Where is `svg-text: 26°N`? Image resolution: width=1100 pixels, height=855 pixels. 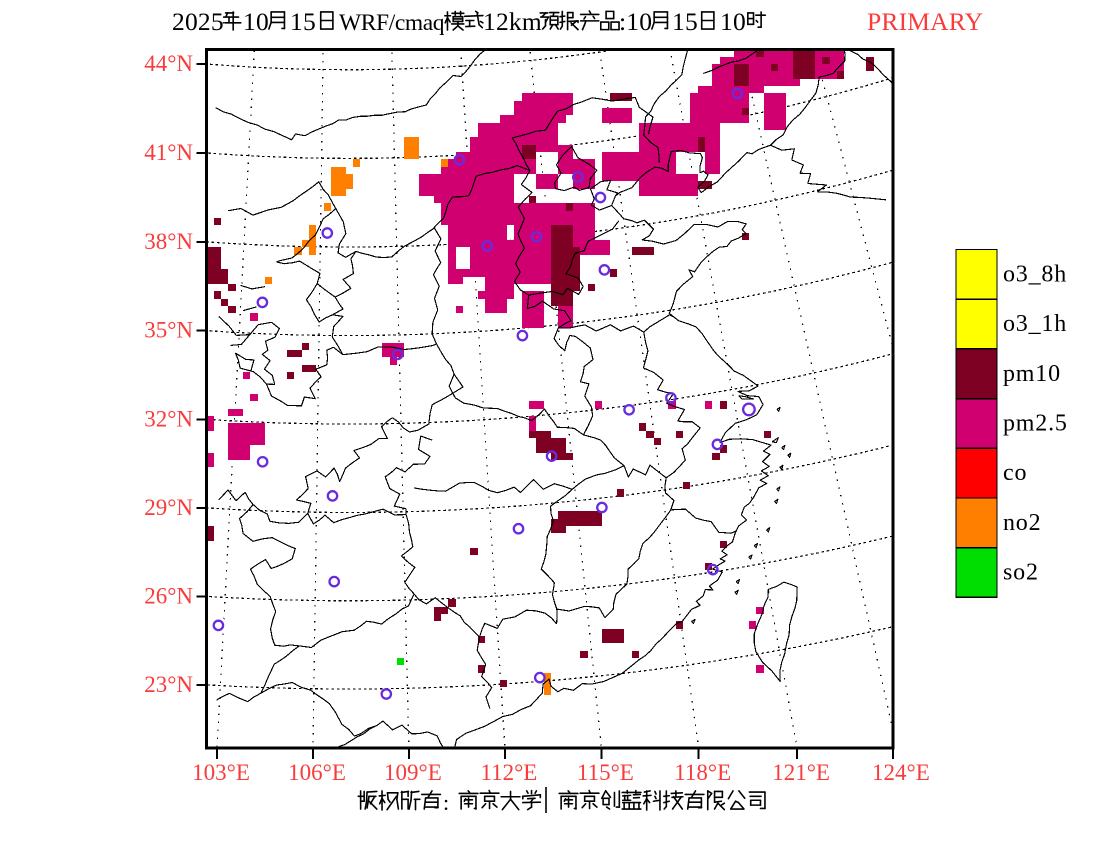
svg-text: 26°N is located at coordinates (168, 595).